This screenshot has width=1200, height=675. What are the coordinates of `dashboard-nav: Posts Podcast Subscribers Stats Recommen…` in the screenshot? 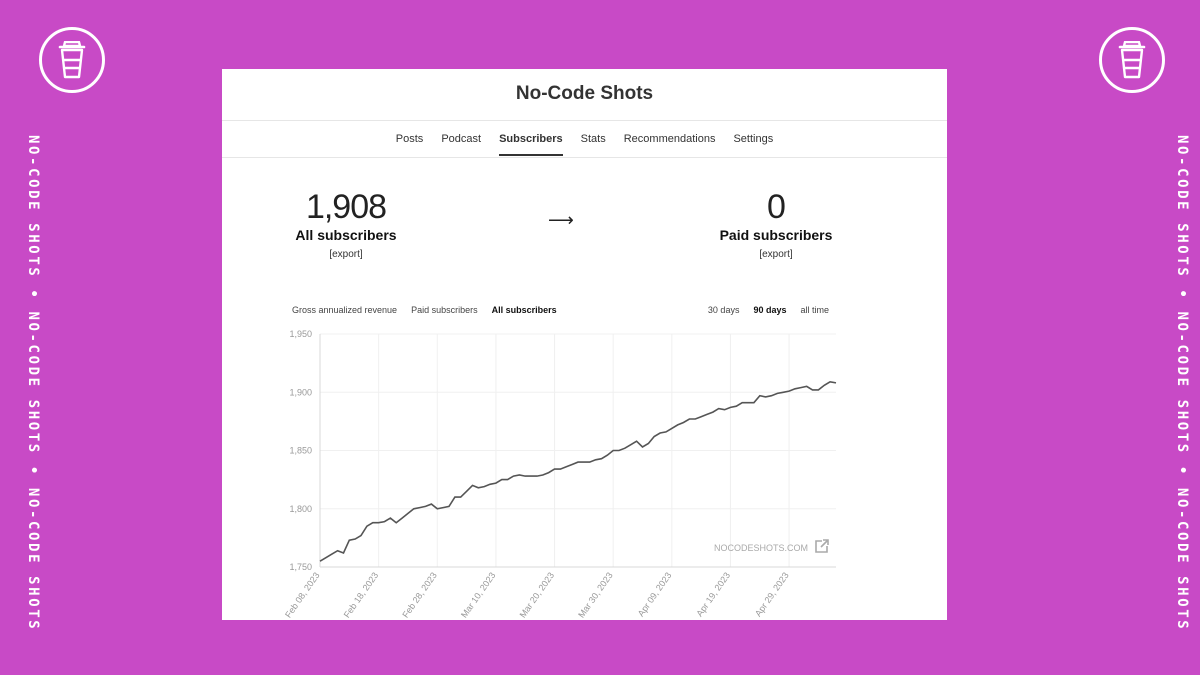 It's located at (584, 144).